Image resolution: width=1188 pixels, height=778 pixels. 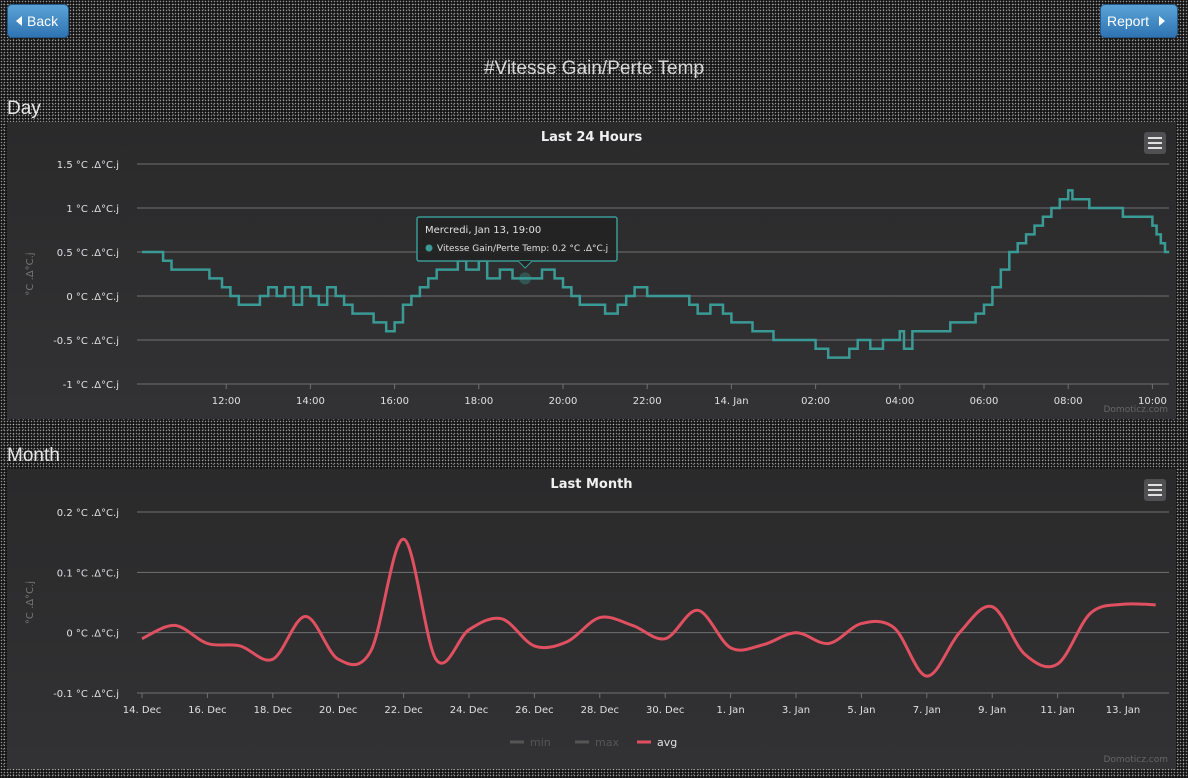 What do you see at coordinates (92, 209) in the screenshot?
I see `y-tick-label: 1 °C .Δ°C.j` at bounding box center [92, 209].